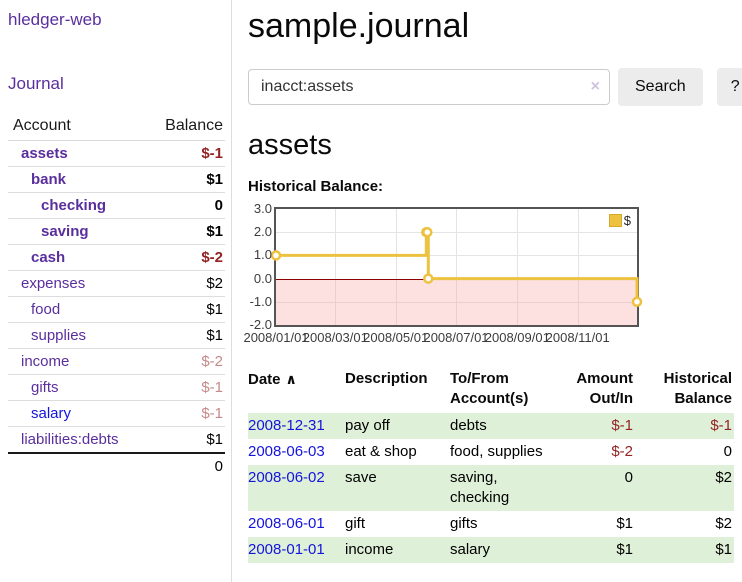 The height and width of the screenshot is (582, 742). I want to click on y-axis-tick-label: -1.0, so click(260, 301).